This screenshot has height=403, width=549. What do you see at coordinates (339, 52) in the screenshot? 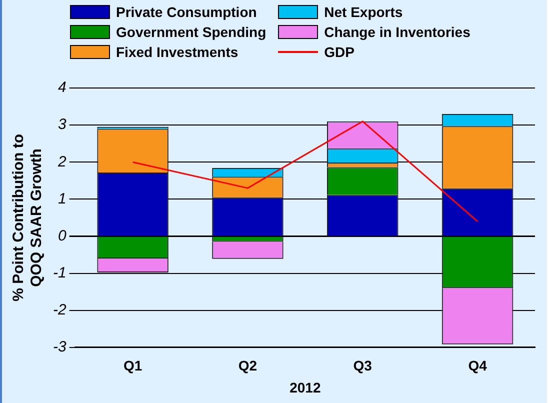
I see `legend-label: GDP` at bounding box center [339, 52].